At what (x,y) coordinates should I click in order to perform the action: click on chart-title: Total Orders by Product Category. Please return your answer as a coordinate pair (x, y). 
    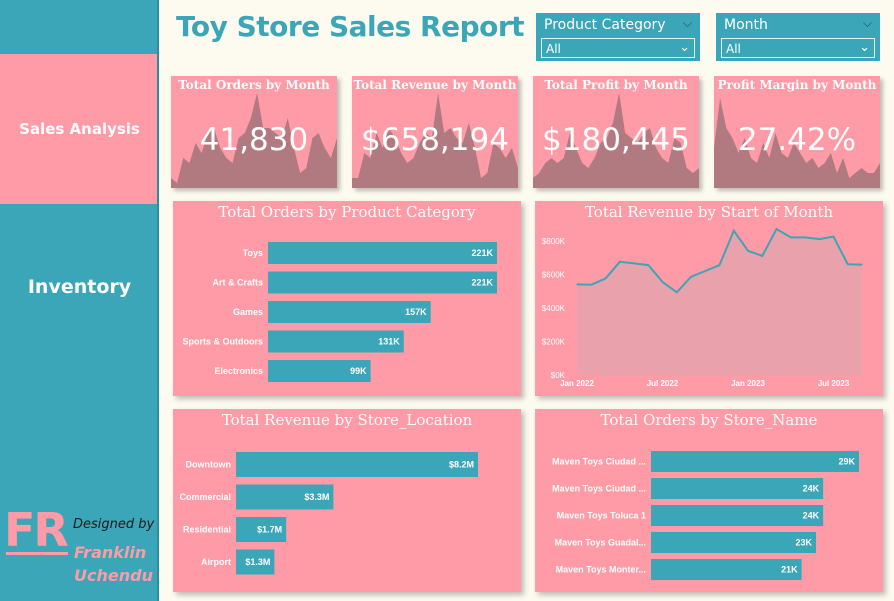
    Looking at the image, I should click on (347, 212).